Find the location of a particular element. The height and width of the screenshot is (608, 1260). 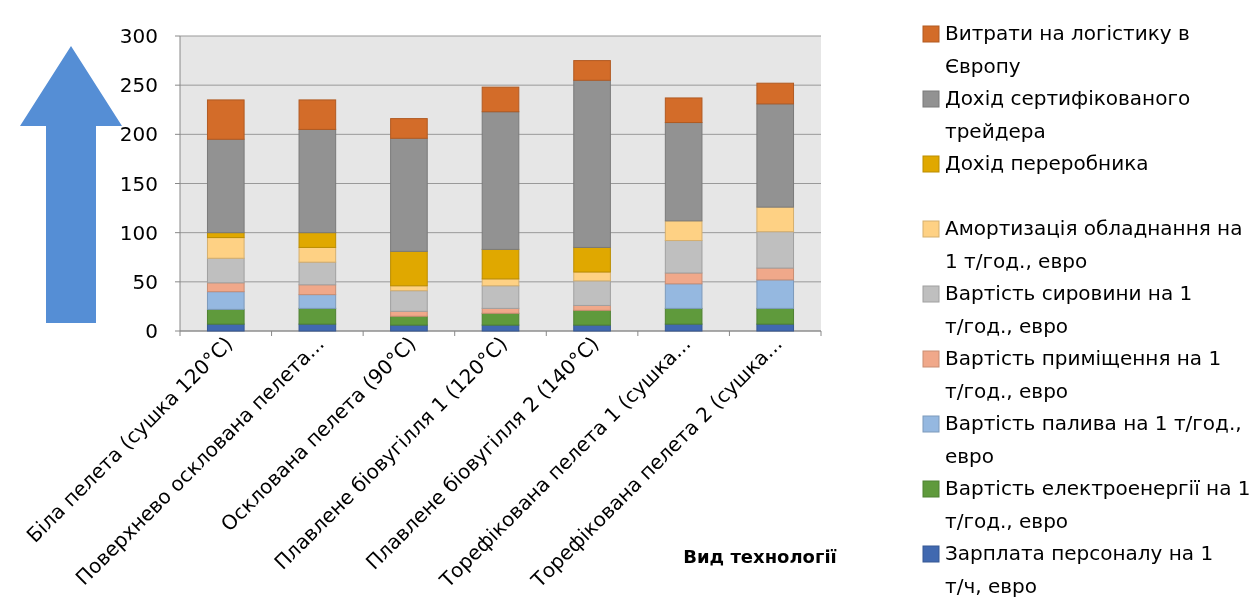

y-tick-label: 100 is located at coordinates (138, 232).